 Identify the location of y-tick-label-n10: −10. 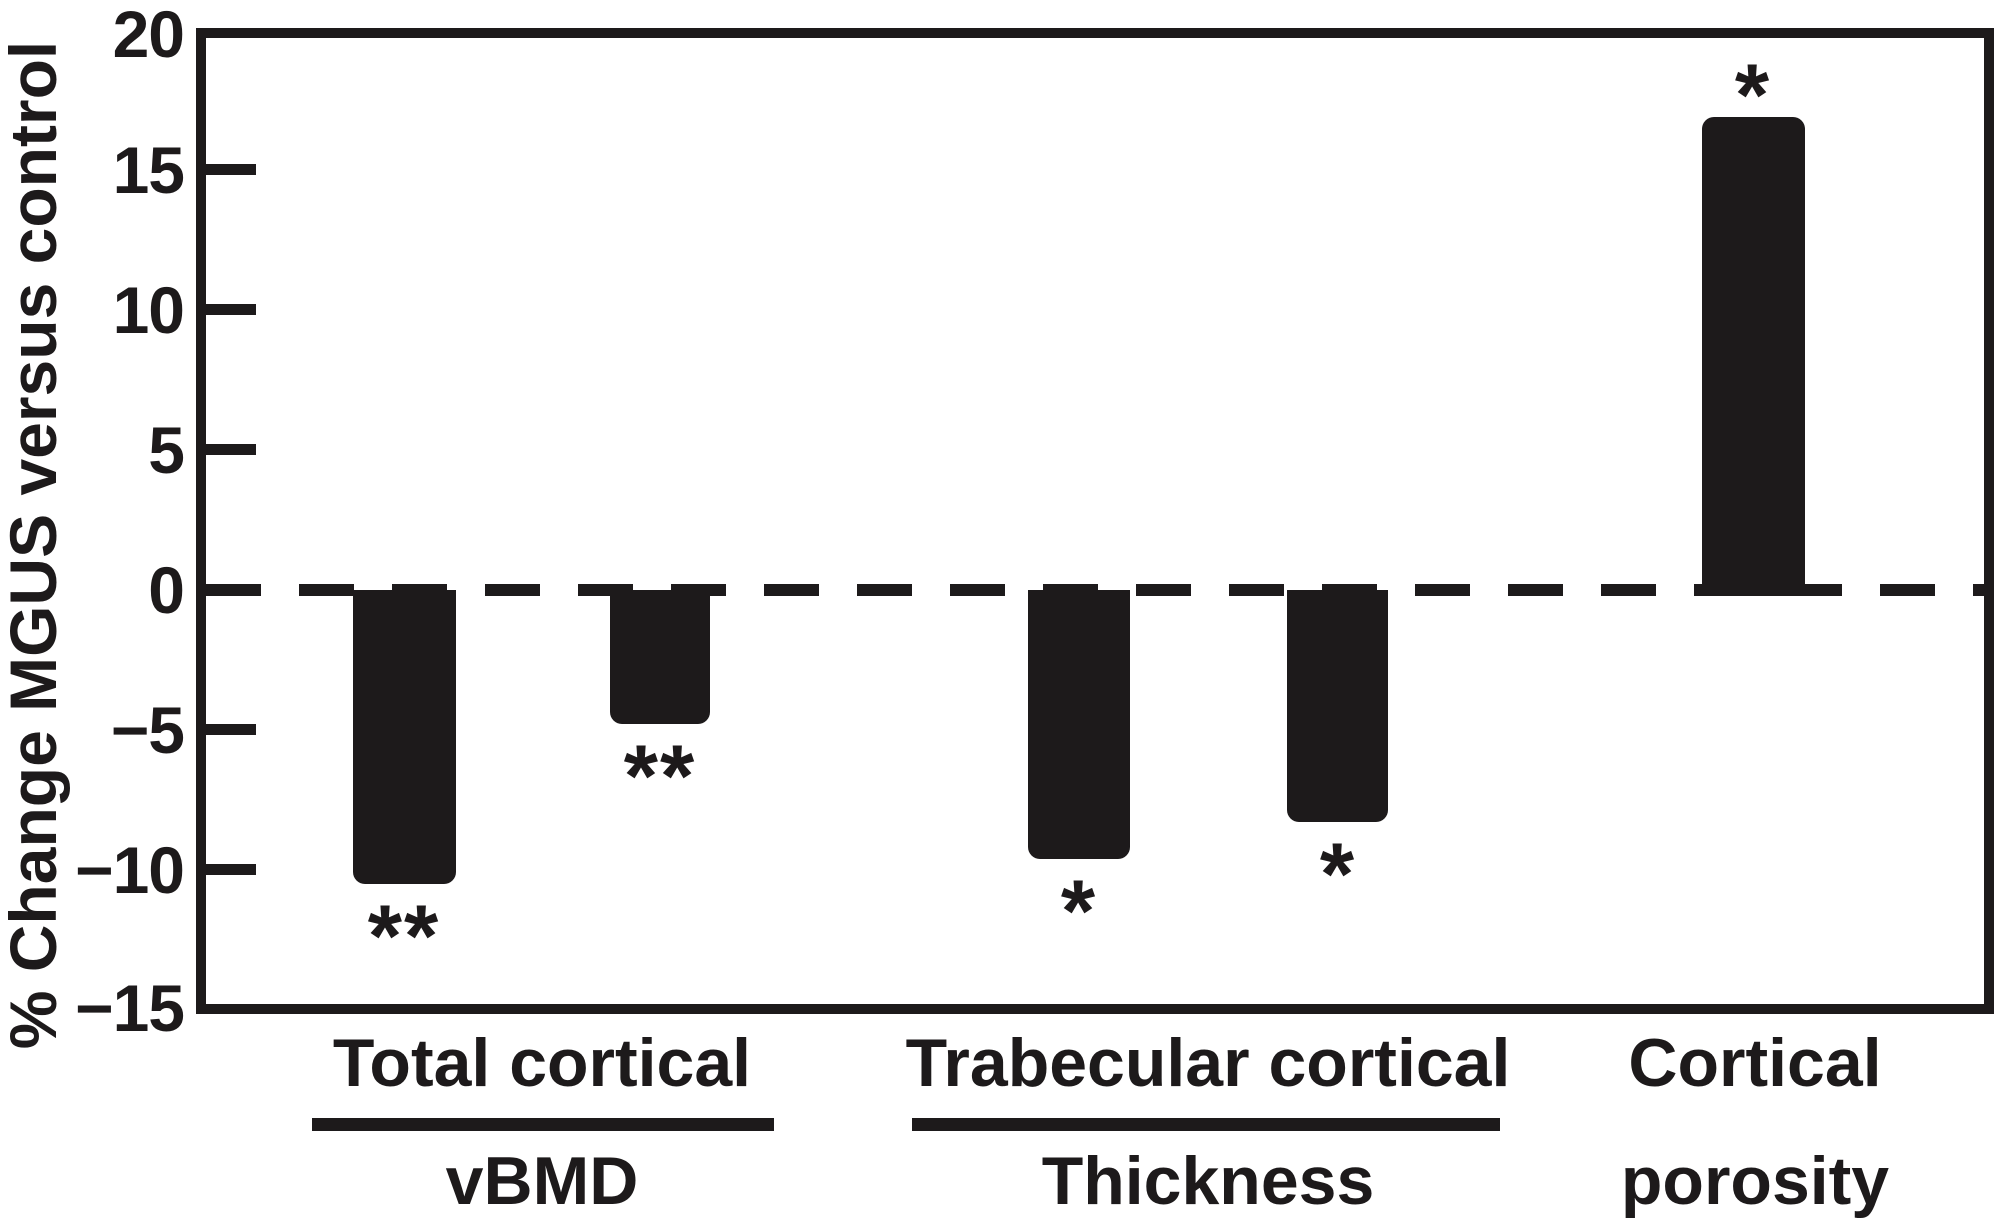
(130, 870).